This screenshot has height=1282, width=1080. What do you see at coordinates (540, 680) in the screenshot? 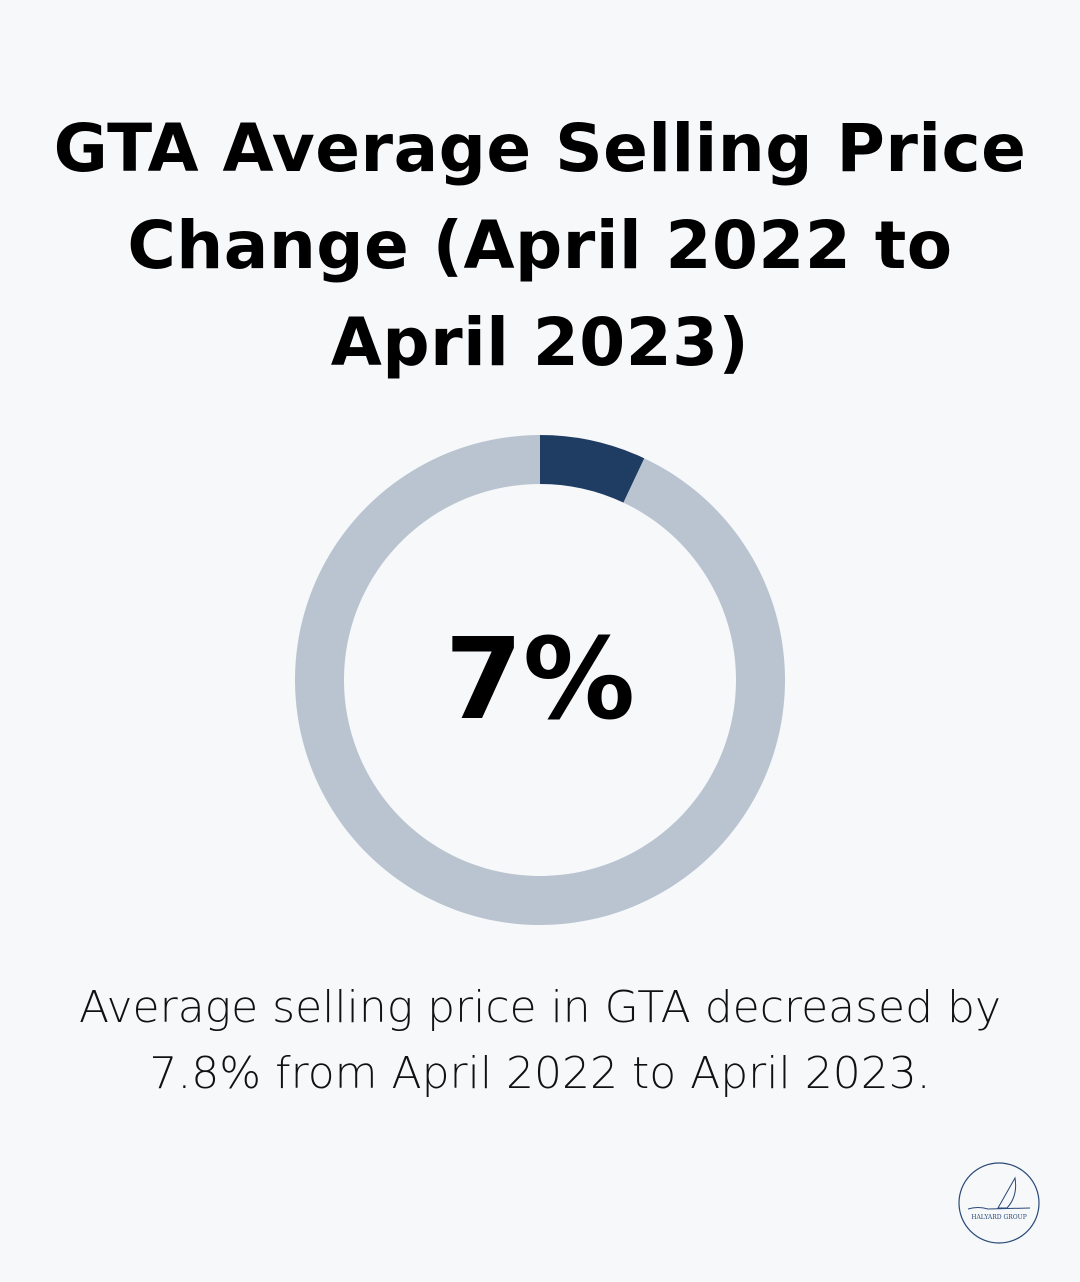
I see `donut-center-label: 7%` at bounding box center [540, 680].